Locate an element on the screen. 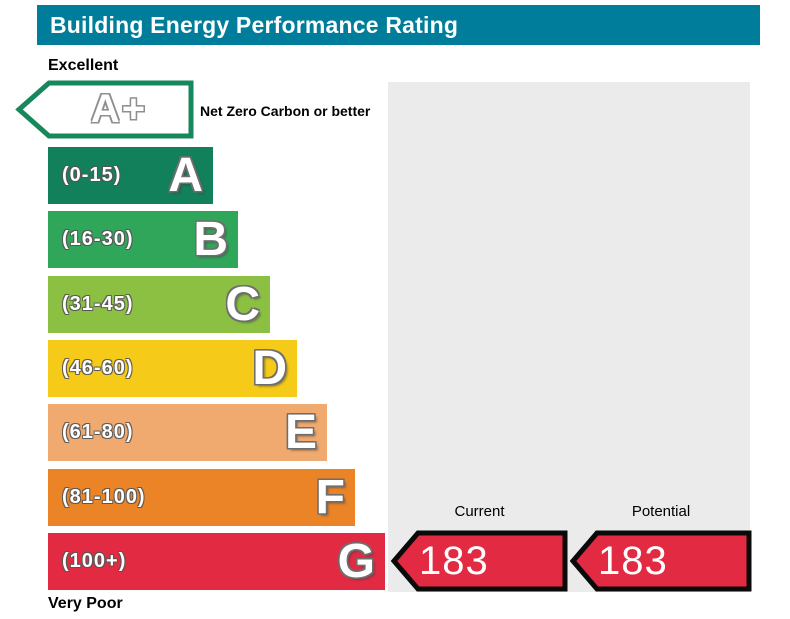 This screenshot has height=619, width=790. band-g-range: (100+) is located at coordinates (94, 561).